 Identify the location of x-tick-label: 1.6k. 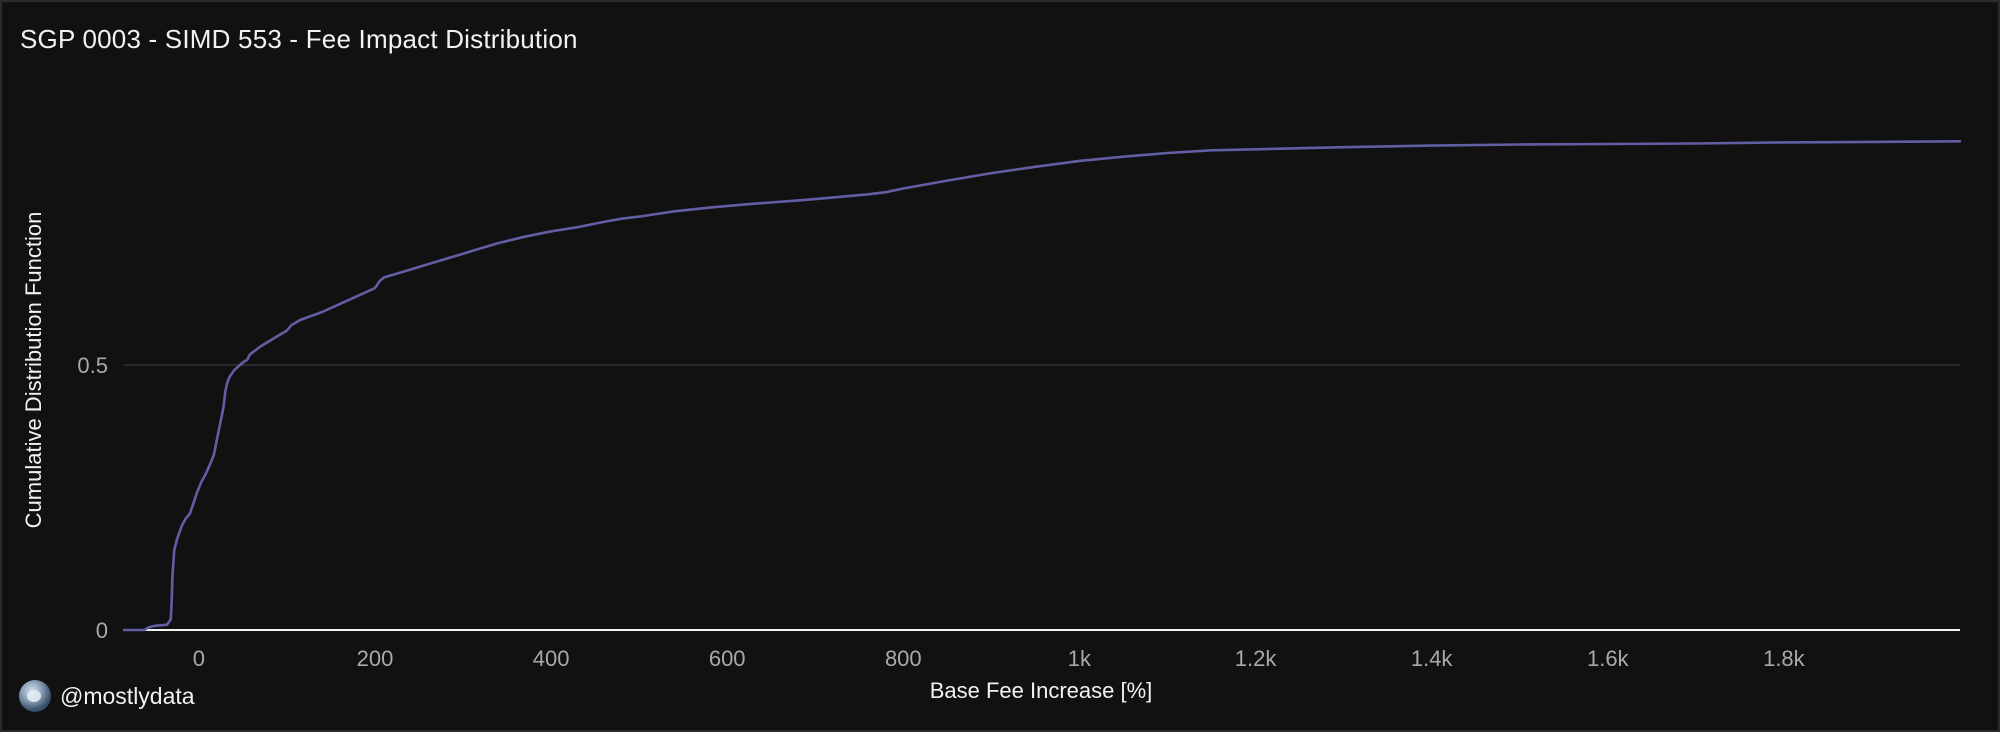
(1608, 658).